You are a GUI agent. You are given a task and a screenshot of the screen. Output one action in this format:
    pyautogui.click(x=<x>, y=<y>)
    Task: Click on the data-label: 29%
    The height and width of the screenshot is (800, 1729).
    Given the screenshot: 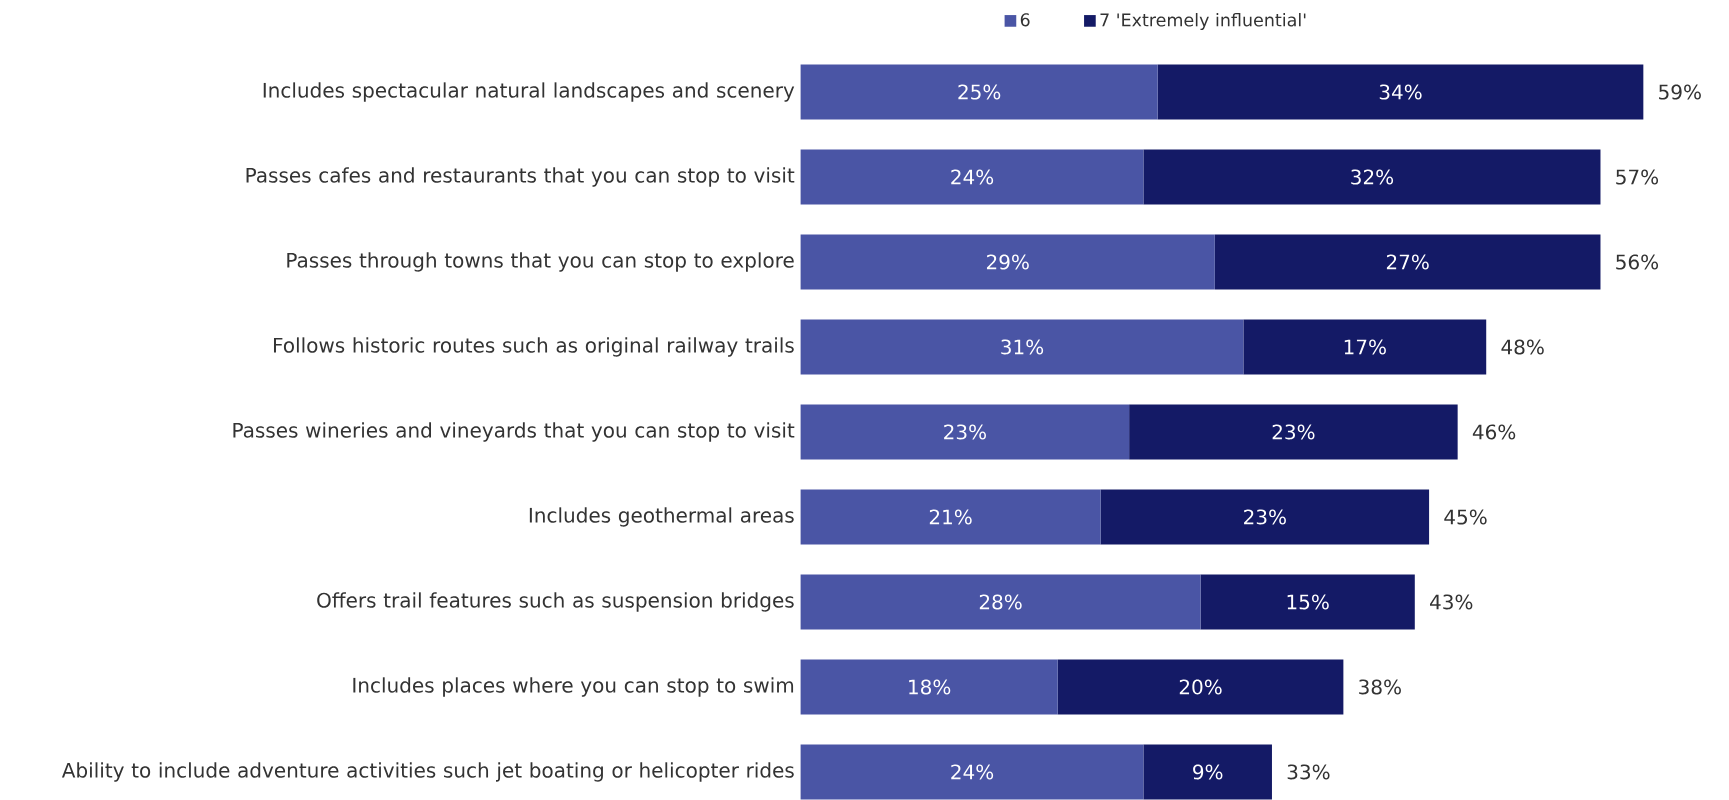 What is the action you would take?
    pyautogui.click(x=1007, y=262)
    